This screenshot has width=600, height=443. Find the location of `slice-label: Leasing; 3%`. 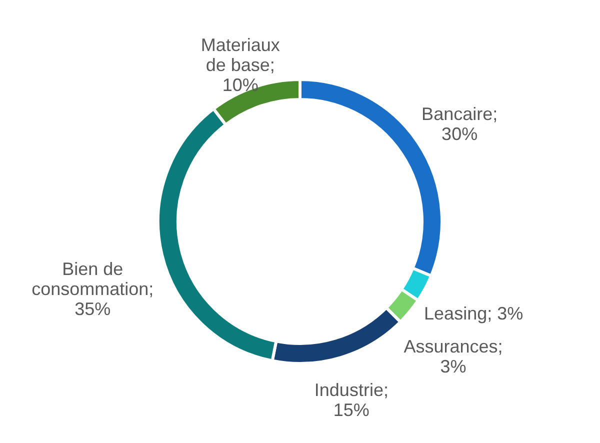

slice-label: Leasing; 3% is located at coordinates (474, 313).